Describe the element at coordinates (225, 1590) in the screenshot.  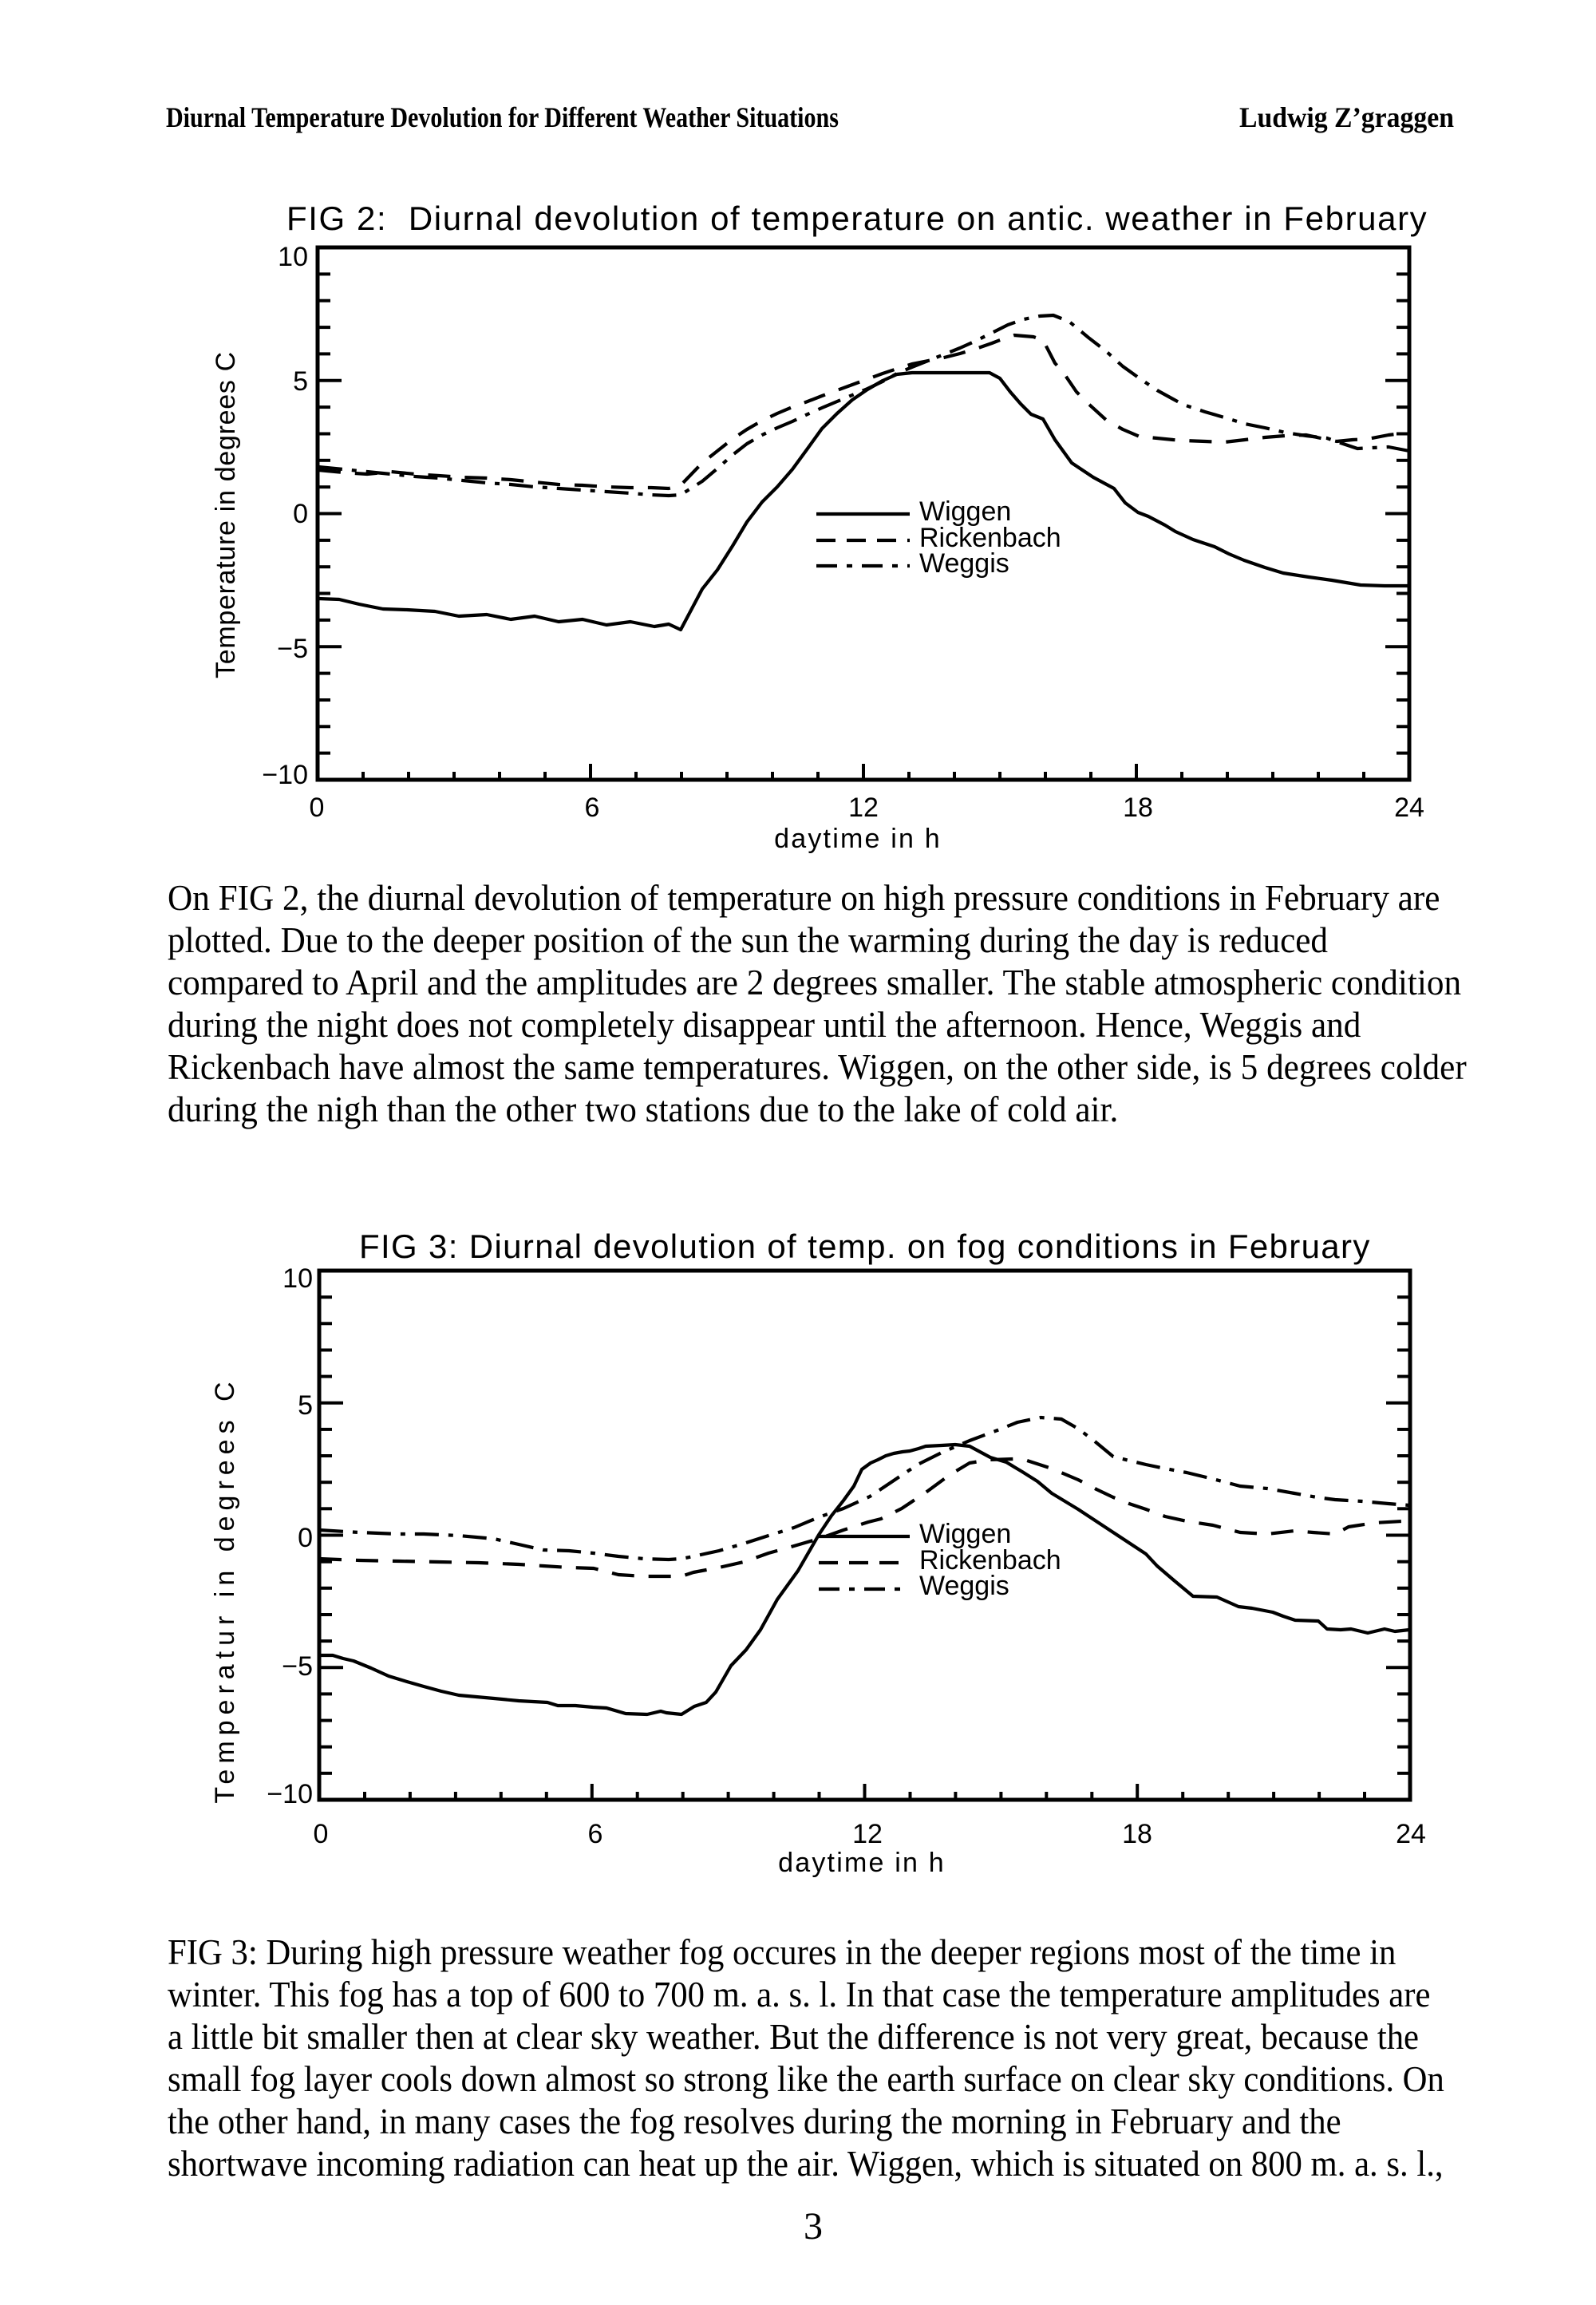
I see `svg-text: Temperatur in degrees C` at that location.